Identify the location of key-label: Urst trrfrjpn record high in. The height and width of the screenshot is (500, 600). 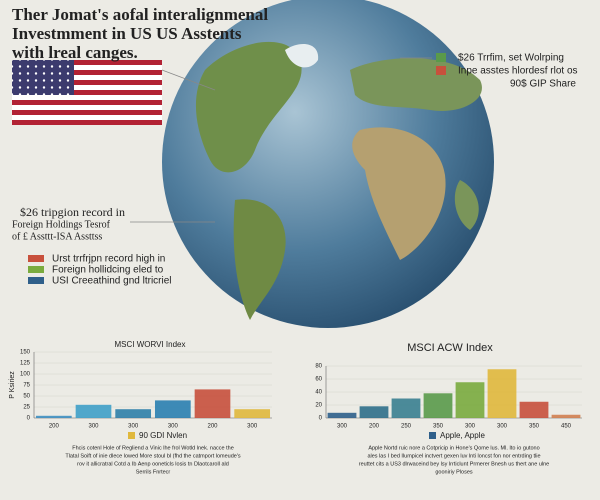
(108, 259).